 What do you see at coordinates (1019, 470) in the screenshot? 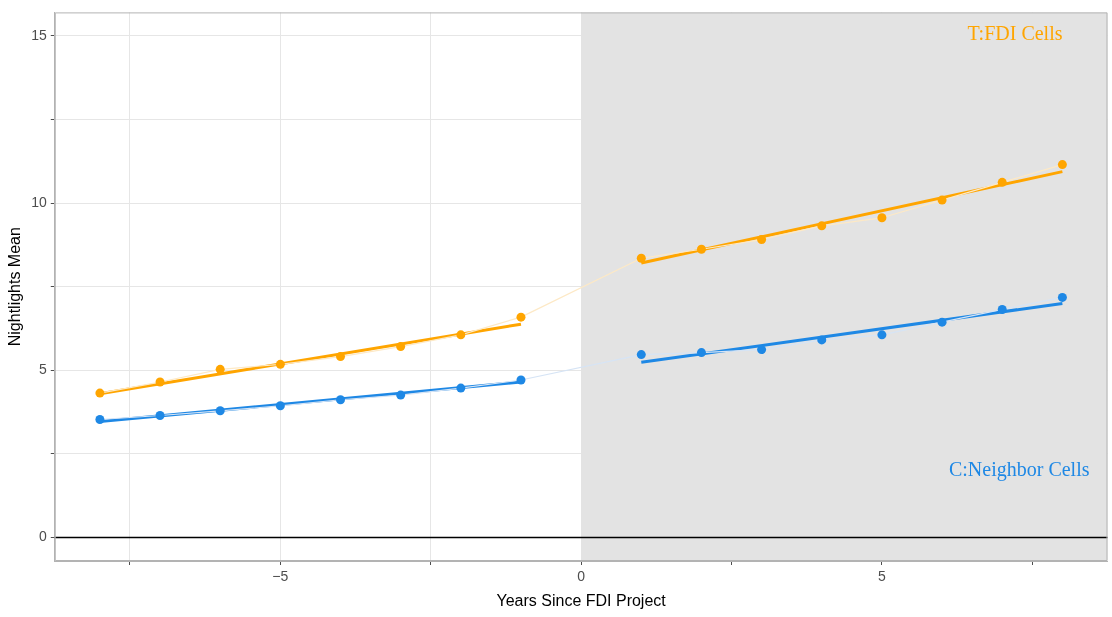
I see `text: C:Neighbor Cells` at bounding box center [1019, 470].